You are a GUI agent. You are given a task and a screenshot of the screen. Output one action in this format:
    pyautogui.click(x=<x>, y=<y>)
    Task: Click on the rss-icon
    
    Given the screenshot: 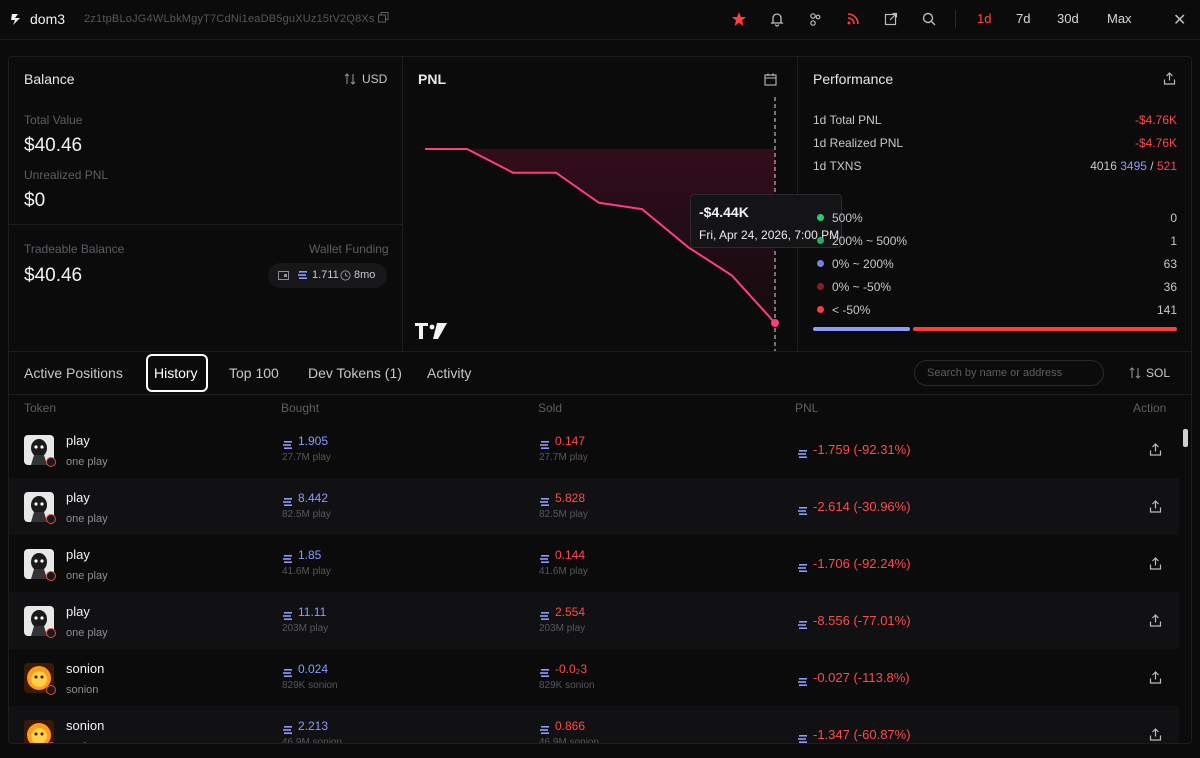 What is the action you would take?
    pyautogui.click(x=853, y=19)
    